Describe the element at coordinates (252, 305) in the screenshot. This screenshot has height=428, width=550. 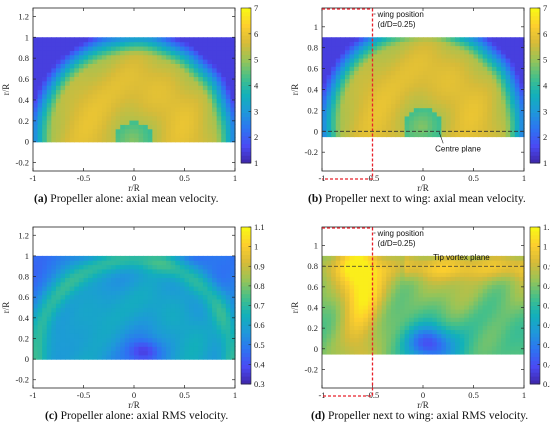
I see `colorbar-c: 0.30.40.50.60.70.80.911.1` at that location.